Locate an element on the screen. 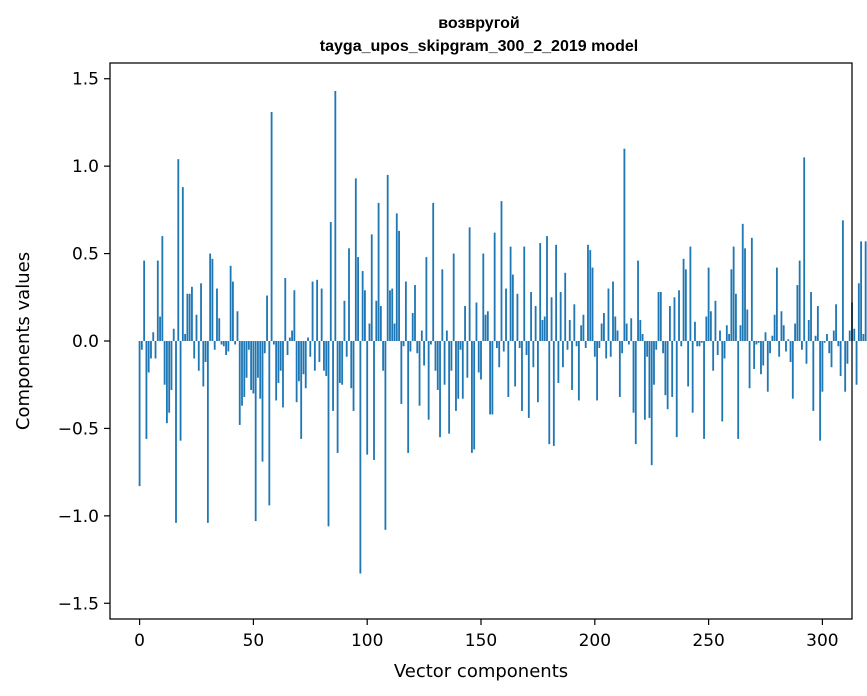  y-tick-label: −0.5 is located at coordinates (78, 429).